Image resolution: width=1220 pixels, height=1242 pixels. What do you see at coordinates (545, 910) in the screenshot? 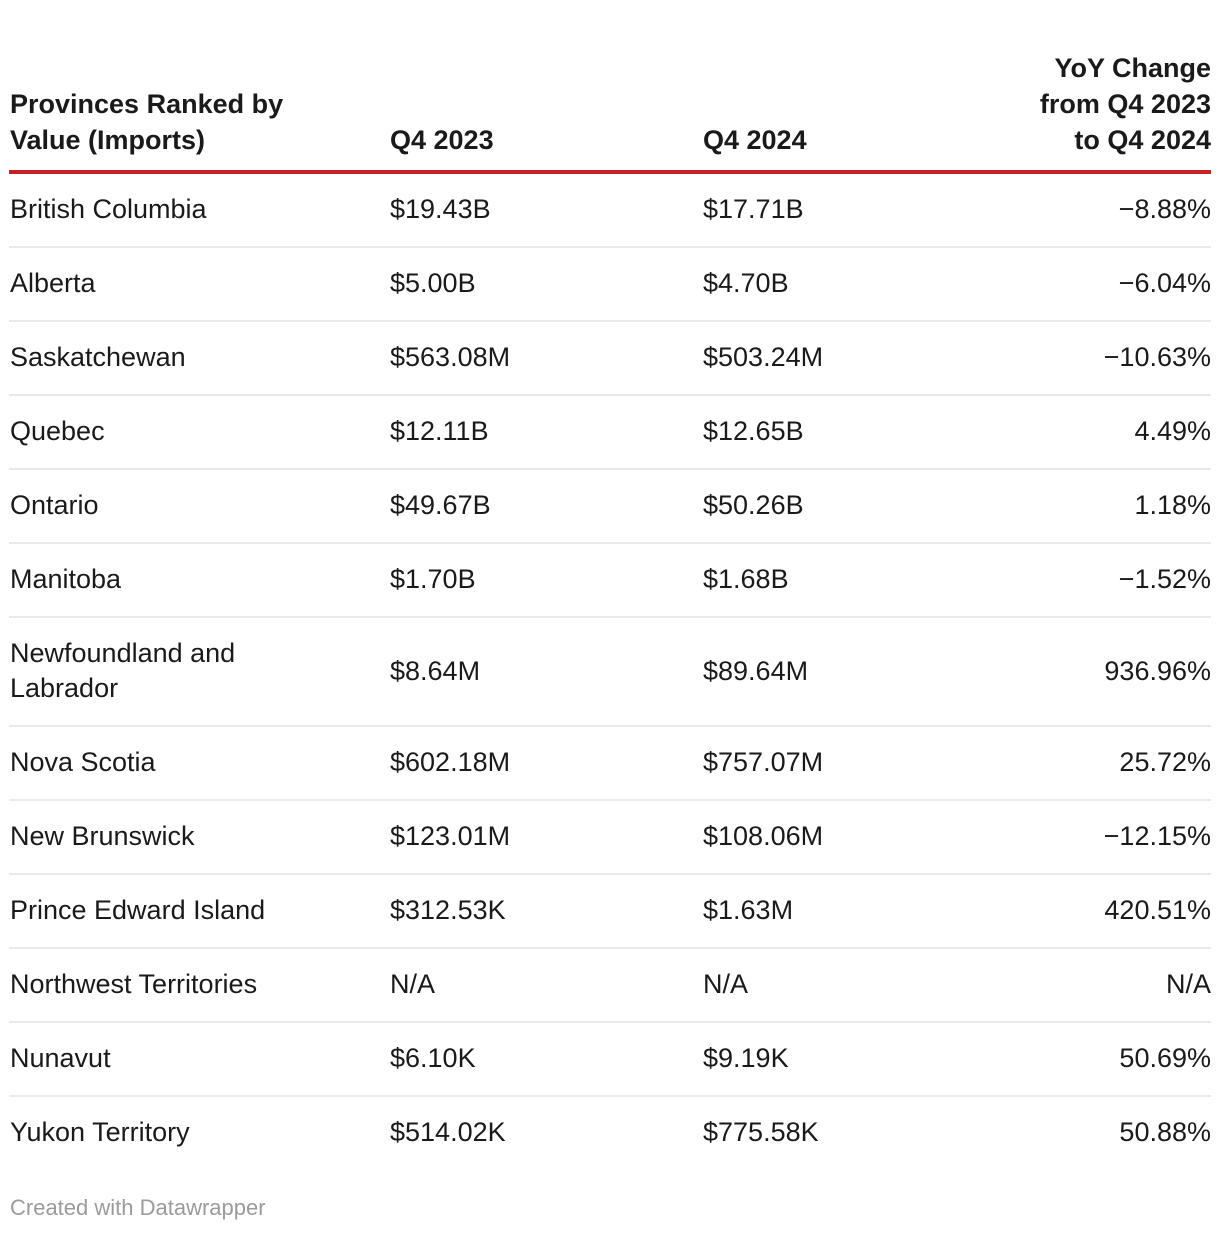
I see `cell-q4-2023: $312.53K` at bounding box center [545, 910].